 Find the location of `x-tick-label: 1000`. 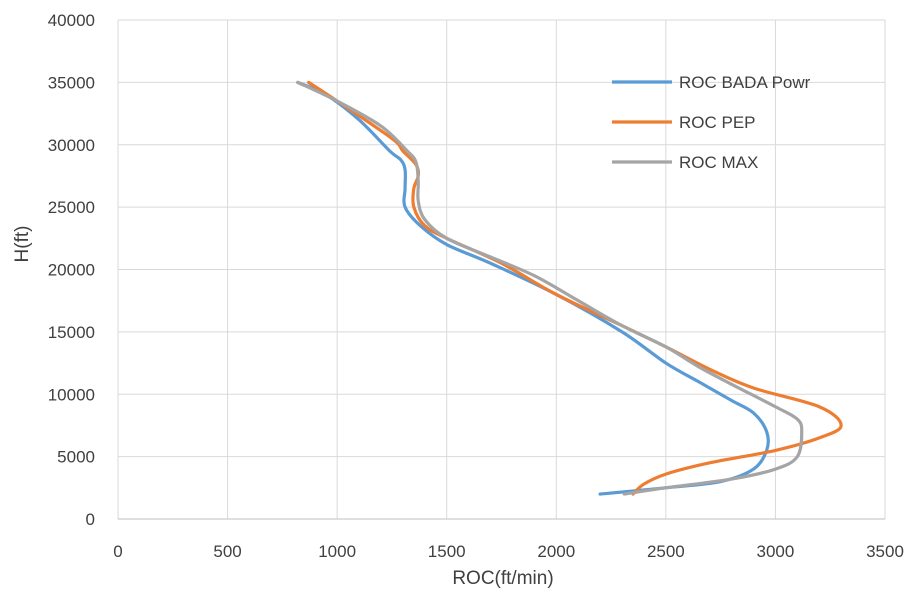

x-tick-label: 1000 is located at coordinates (337, 551).